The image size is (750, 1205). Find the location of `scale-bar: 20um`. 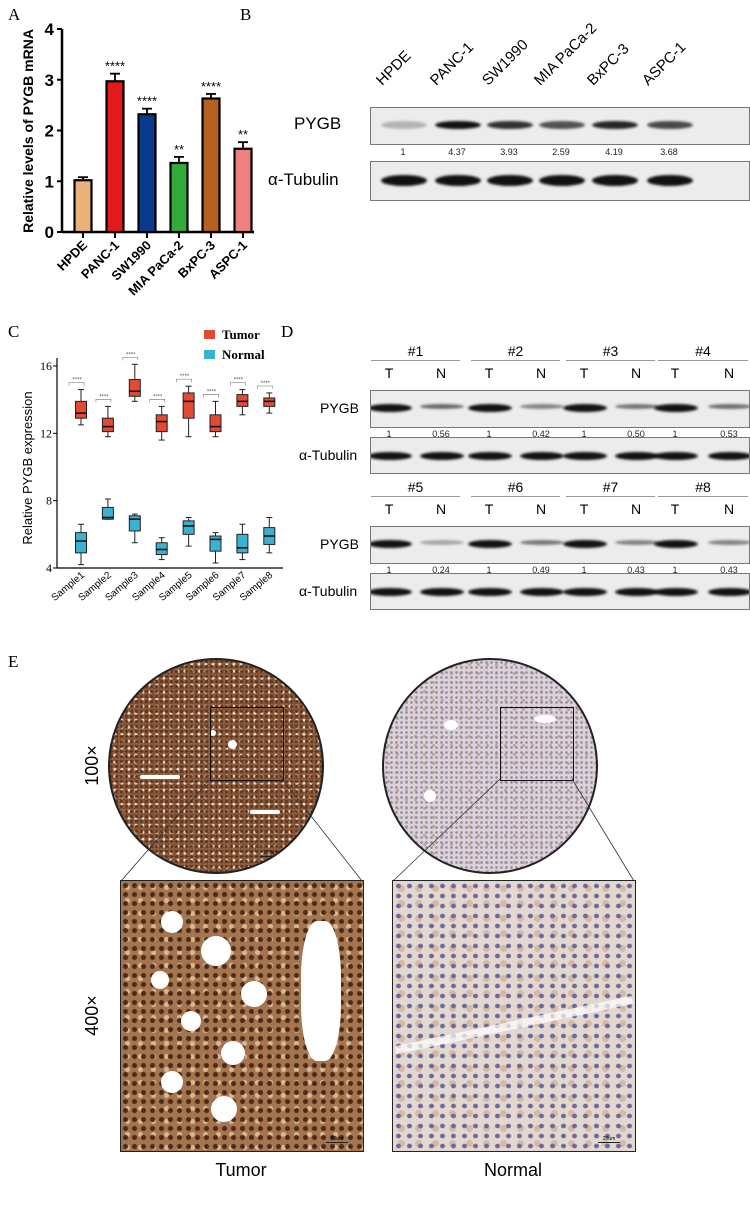

scale-bar: 20um is located at coordinates (337, 1139).